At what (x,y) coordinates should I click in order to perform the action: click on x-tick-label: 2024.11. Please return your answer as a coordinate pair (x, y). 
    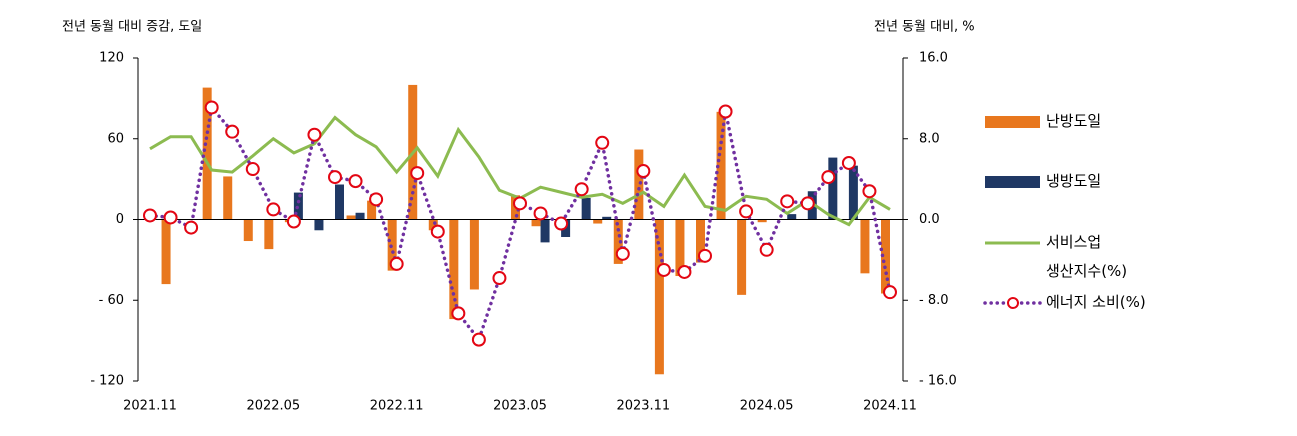
    Looking at the image, I should click on (890, 406).